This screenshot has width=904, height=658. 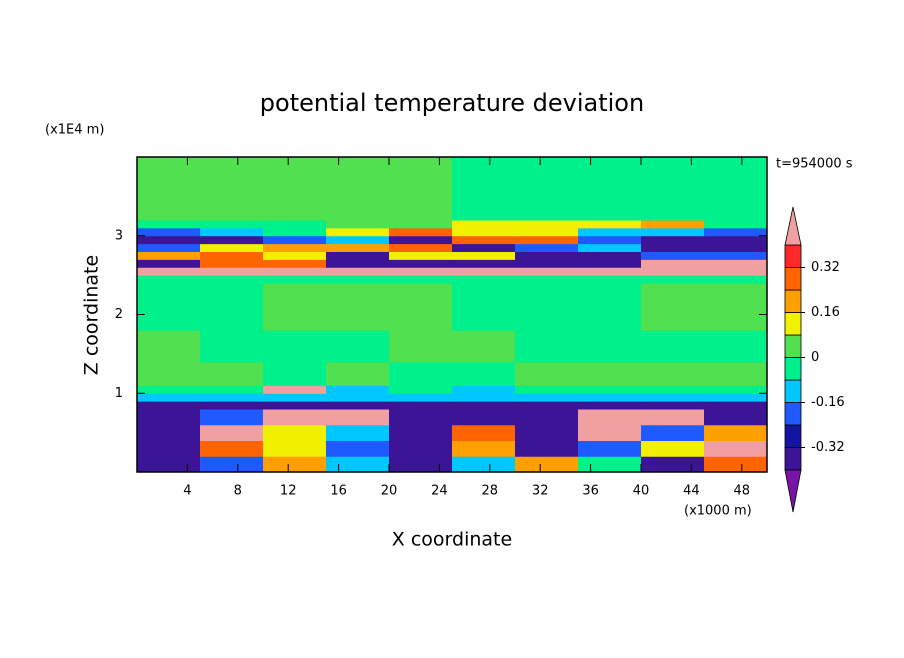 What do you see at coordinates (825, 267) in the screenshot?
I see `colorbar-tick-label: 0.32` at bounding box center [825, 267].